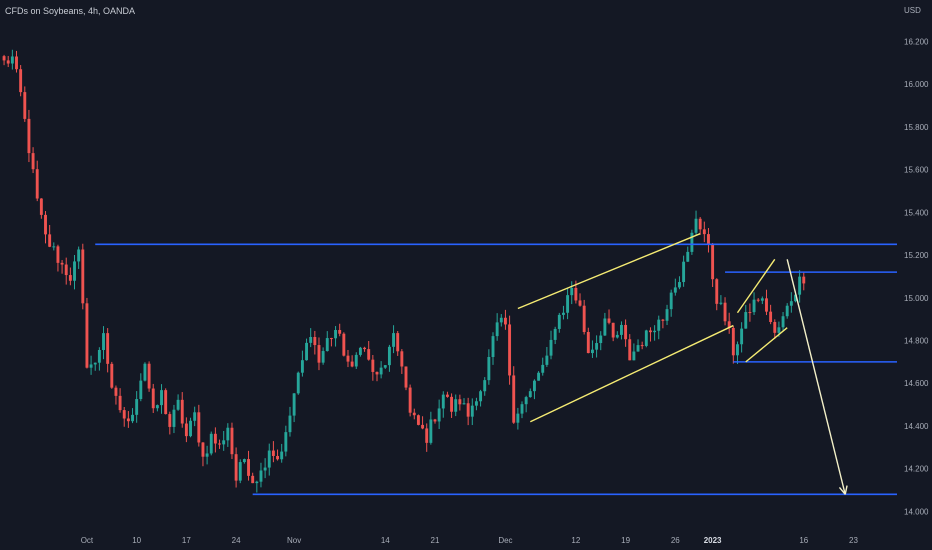 This screenshot has width=932, height=550. What do you see at coordinates (70, 11) in the screenshot?
I see `chart-title: CFDs on Soybeans, 4h, OANDA` at bounding box center [70, 11].